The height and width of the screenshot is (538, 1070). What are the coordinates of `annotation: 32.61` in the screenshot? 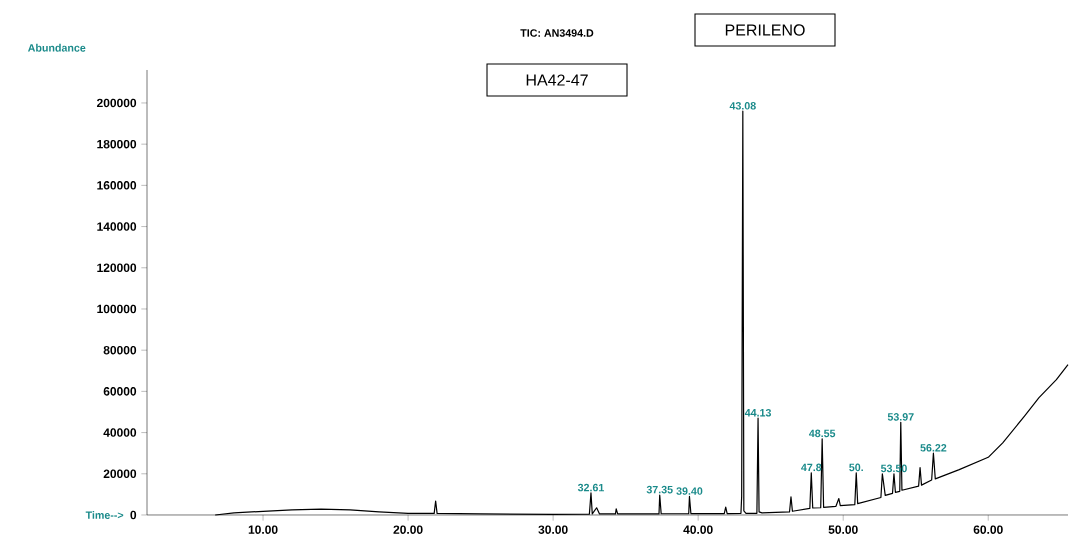 It's located at (591, 487).